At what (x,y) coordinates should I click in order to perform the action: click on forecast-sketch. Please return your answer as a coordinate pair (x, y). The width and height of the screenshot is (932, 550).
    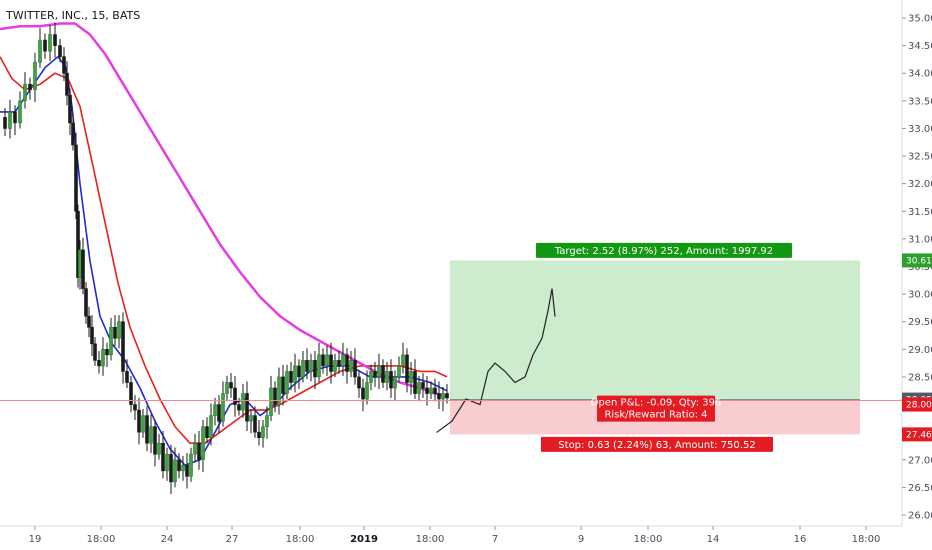
    Looking at the image, I should click on (496, 360).